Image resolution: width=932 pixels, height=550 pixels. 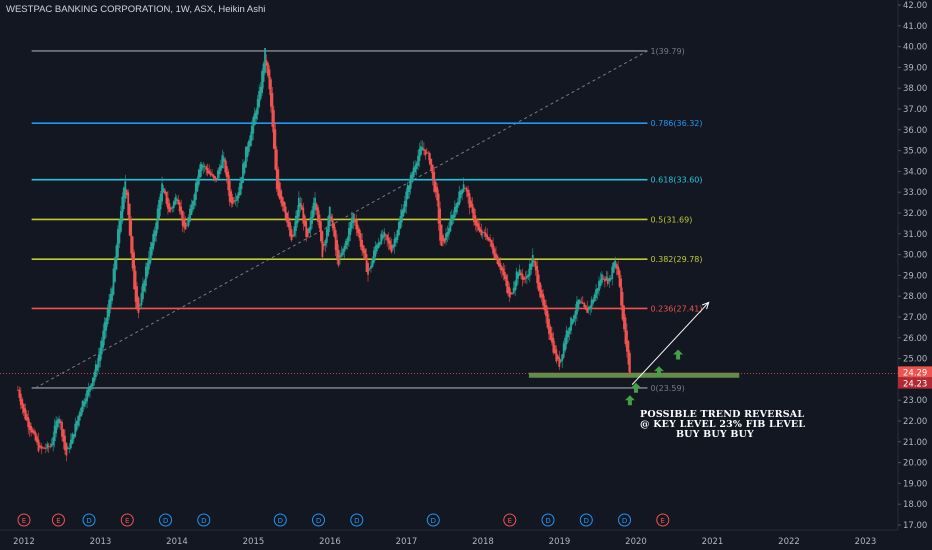 I want to click on event-marker-label: D, so click(x=547, y=521).